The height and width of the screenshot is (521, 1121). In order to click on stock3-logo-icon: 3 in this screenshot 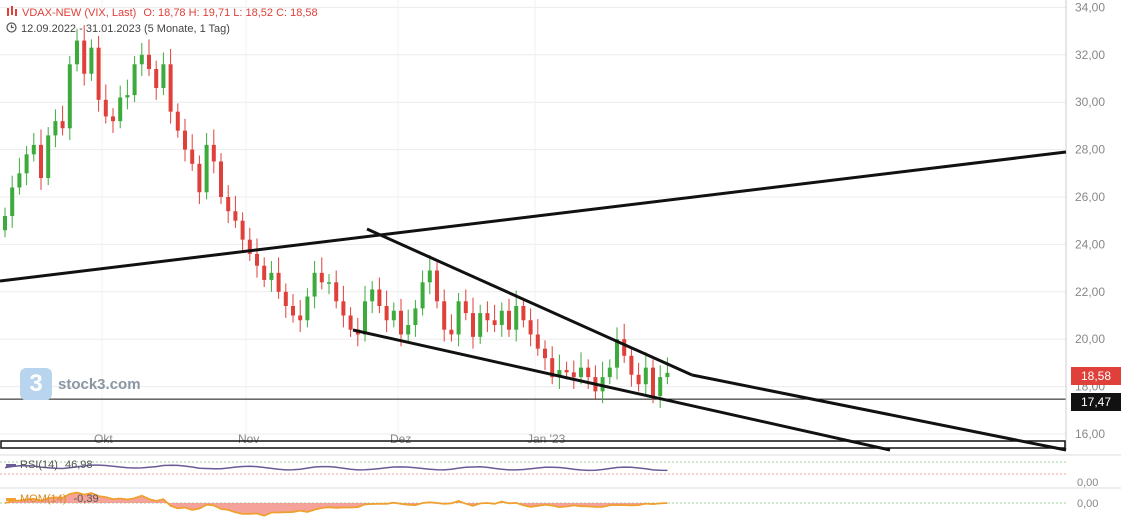, I will do `click(36, 384)`.